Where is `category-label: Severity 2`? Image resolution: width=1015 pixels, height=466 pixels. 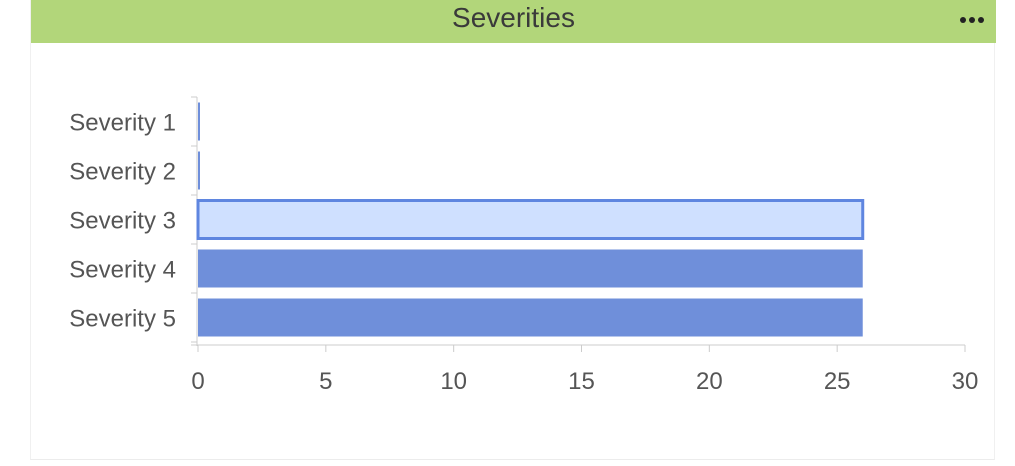
category-label: Severity 2 is located at coordinates (122, 172).